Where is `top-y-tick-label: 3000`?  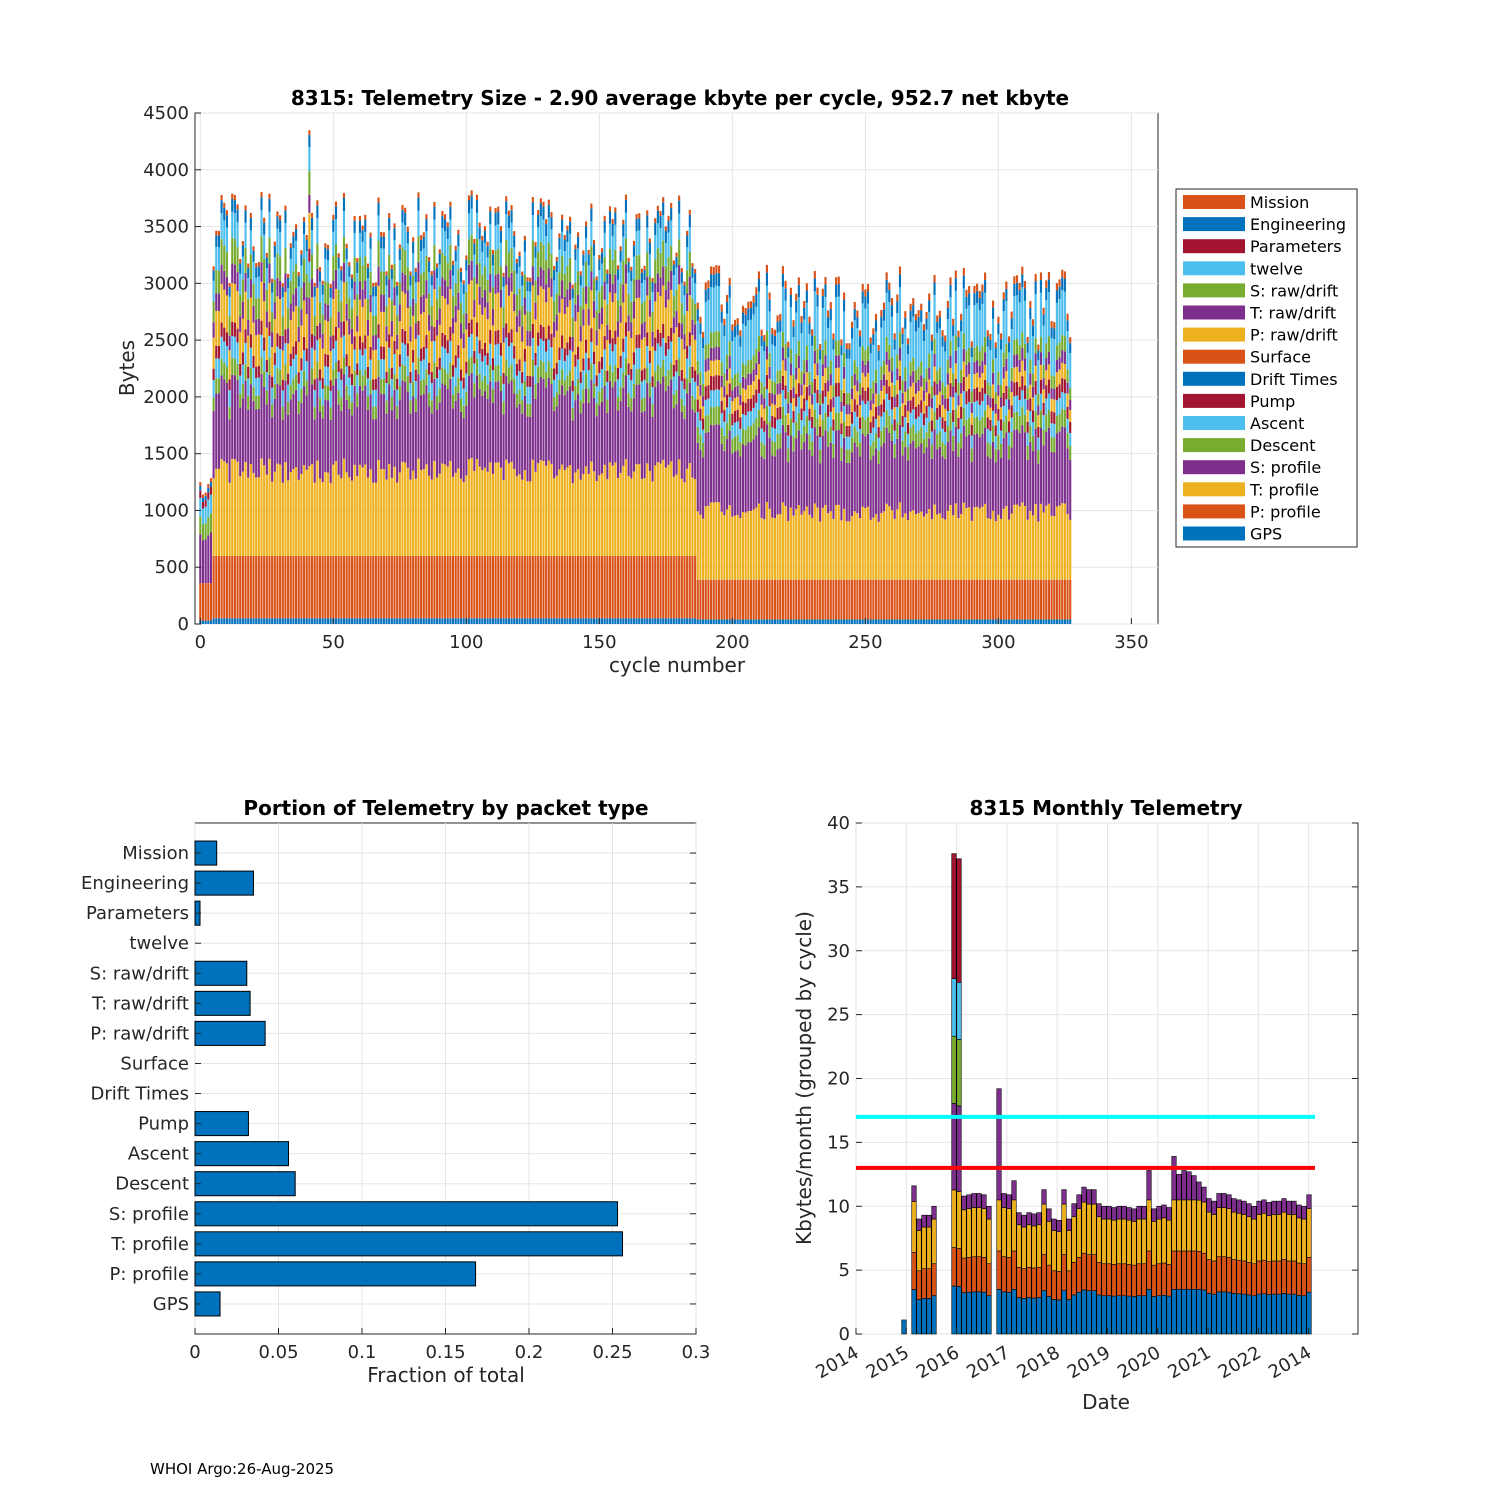
top-y-tick-label: 3000 is located at coordinates (166, 283).